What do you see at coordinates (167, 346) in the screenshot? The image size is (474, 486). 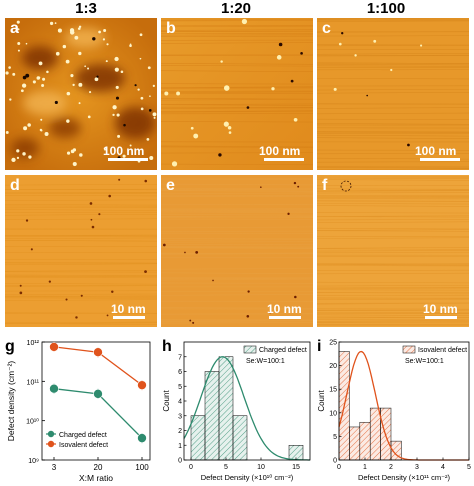 I see `chart-label-h: h` at bounding box center [167, 346].